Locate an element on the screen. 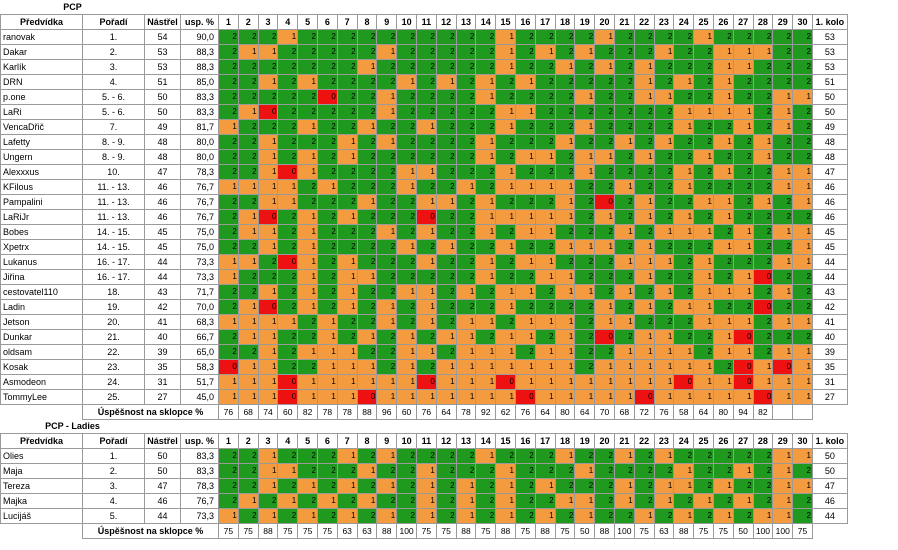  header-round: 1. kolo is located at coordinates (829, 441).